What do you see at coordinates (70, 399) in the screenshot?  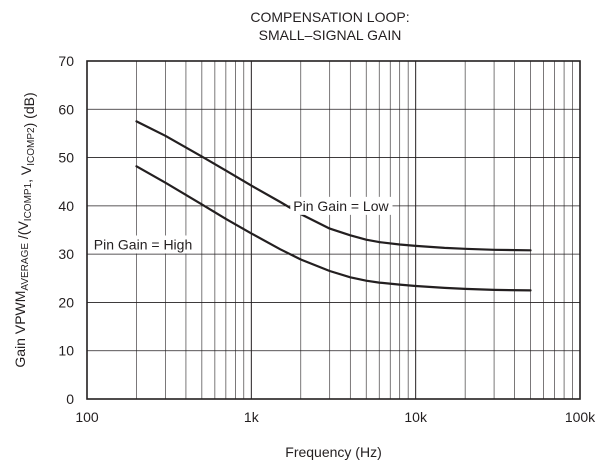 I see `y-tick-label: 0` at bounding box center [70, 399].